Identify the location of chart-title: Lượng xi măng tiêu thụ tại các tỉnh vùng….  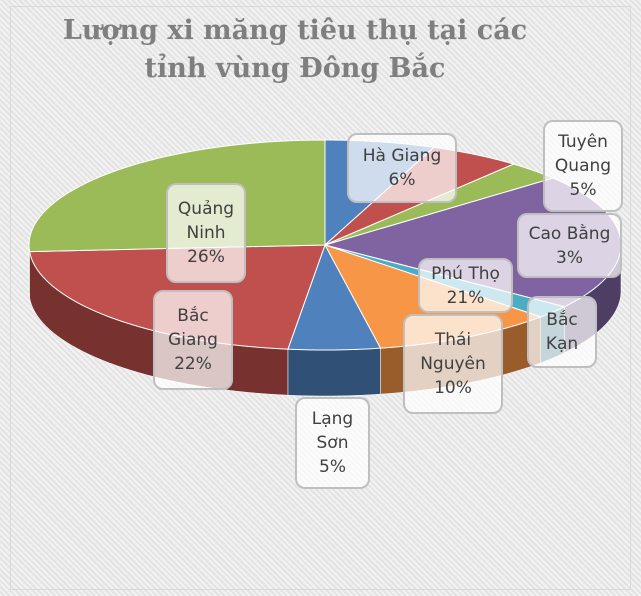
(295, 49).